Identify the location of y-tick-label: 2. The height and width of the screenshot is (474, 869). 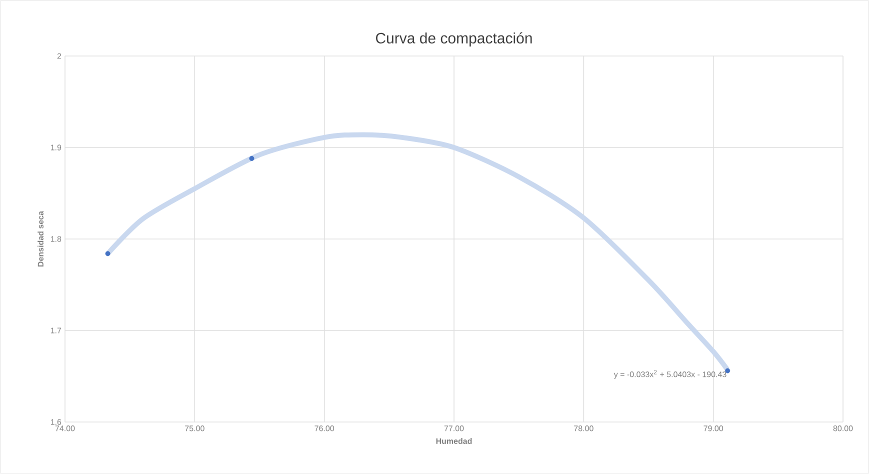
(59, 56).